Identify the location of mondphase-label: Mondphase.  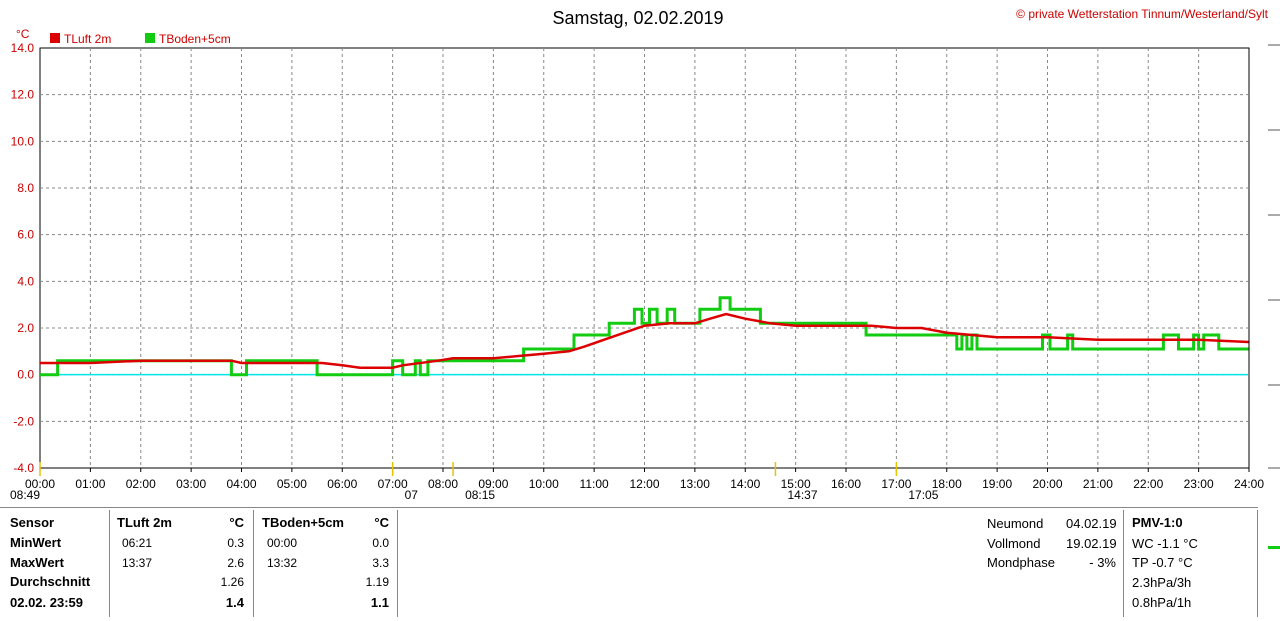
(1021, 562).